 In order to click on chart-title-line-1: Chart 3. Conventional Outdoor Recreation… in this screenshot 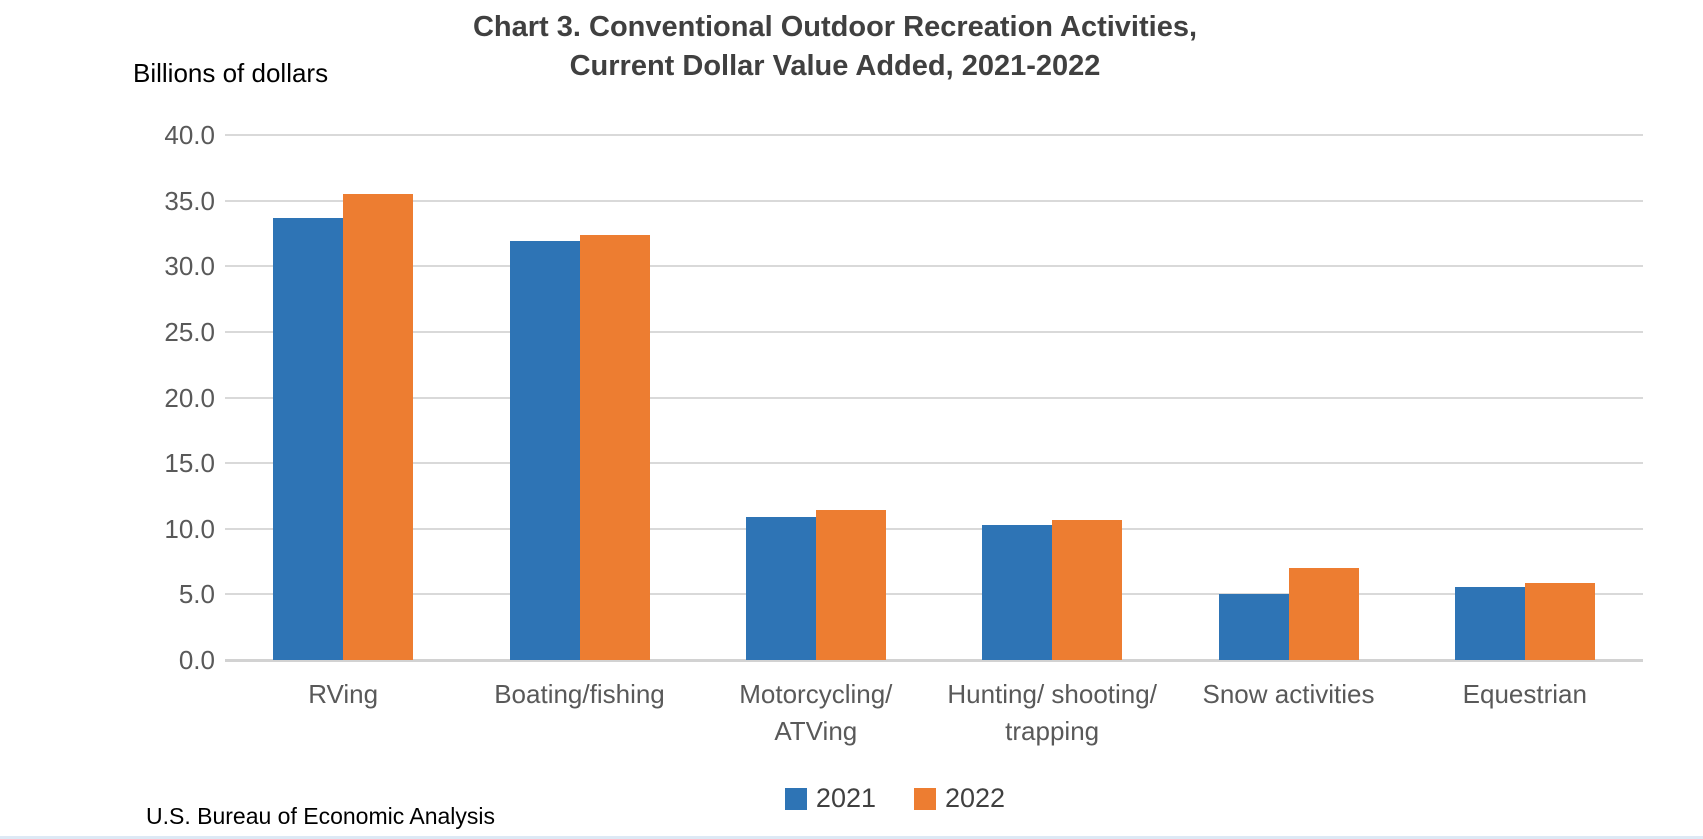, I will do `click(835, 27)`.